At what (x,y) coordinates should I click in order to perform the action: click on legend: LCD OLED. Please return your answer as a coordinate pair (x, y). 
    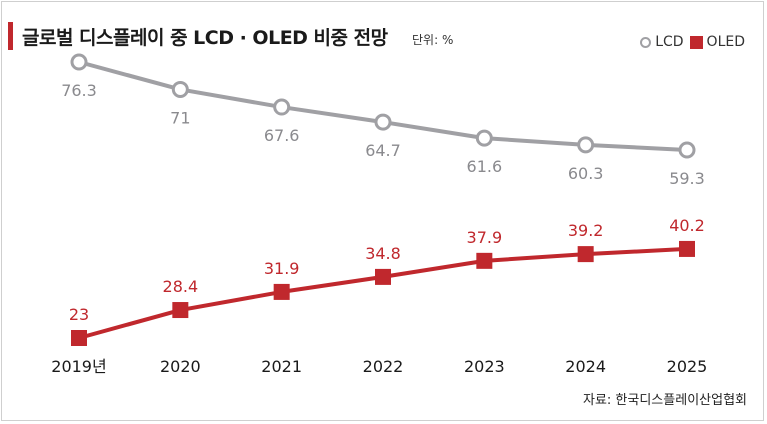
    Looking at the image, I should click on (692, 42).